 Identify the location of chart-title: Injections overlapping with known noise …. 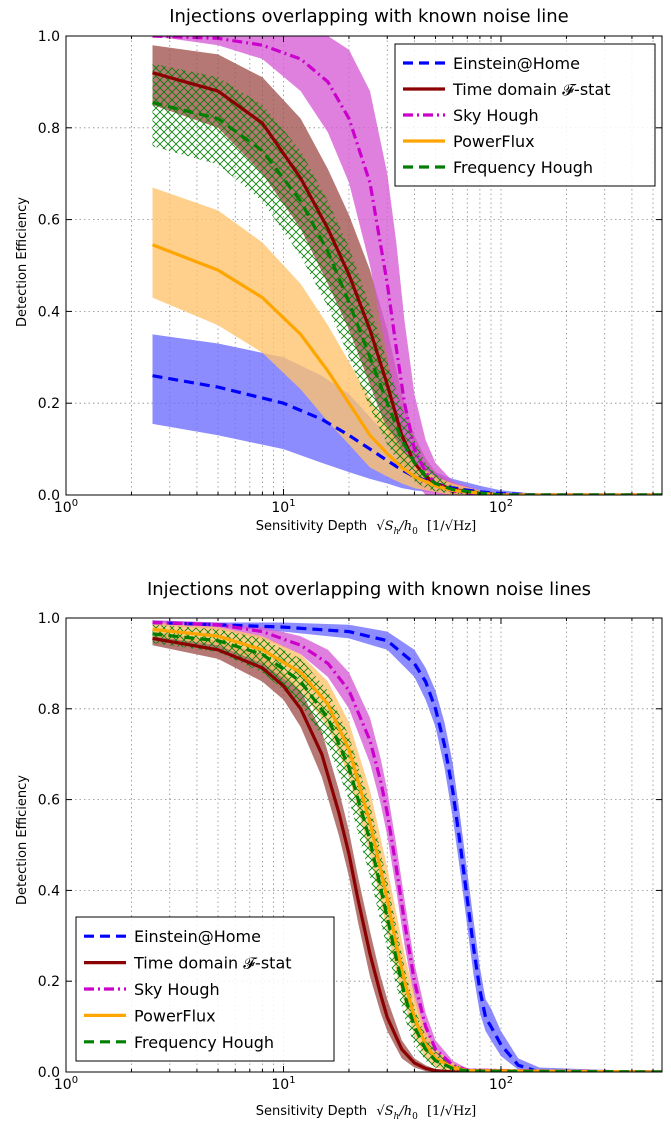
(369, 16).